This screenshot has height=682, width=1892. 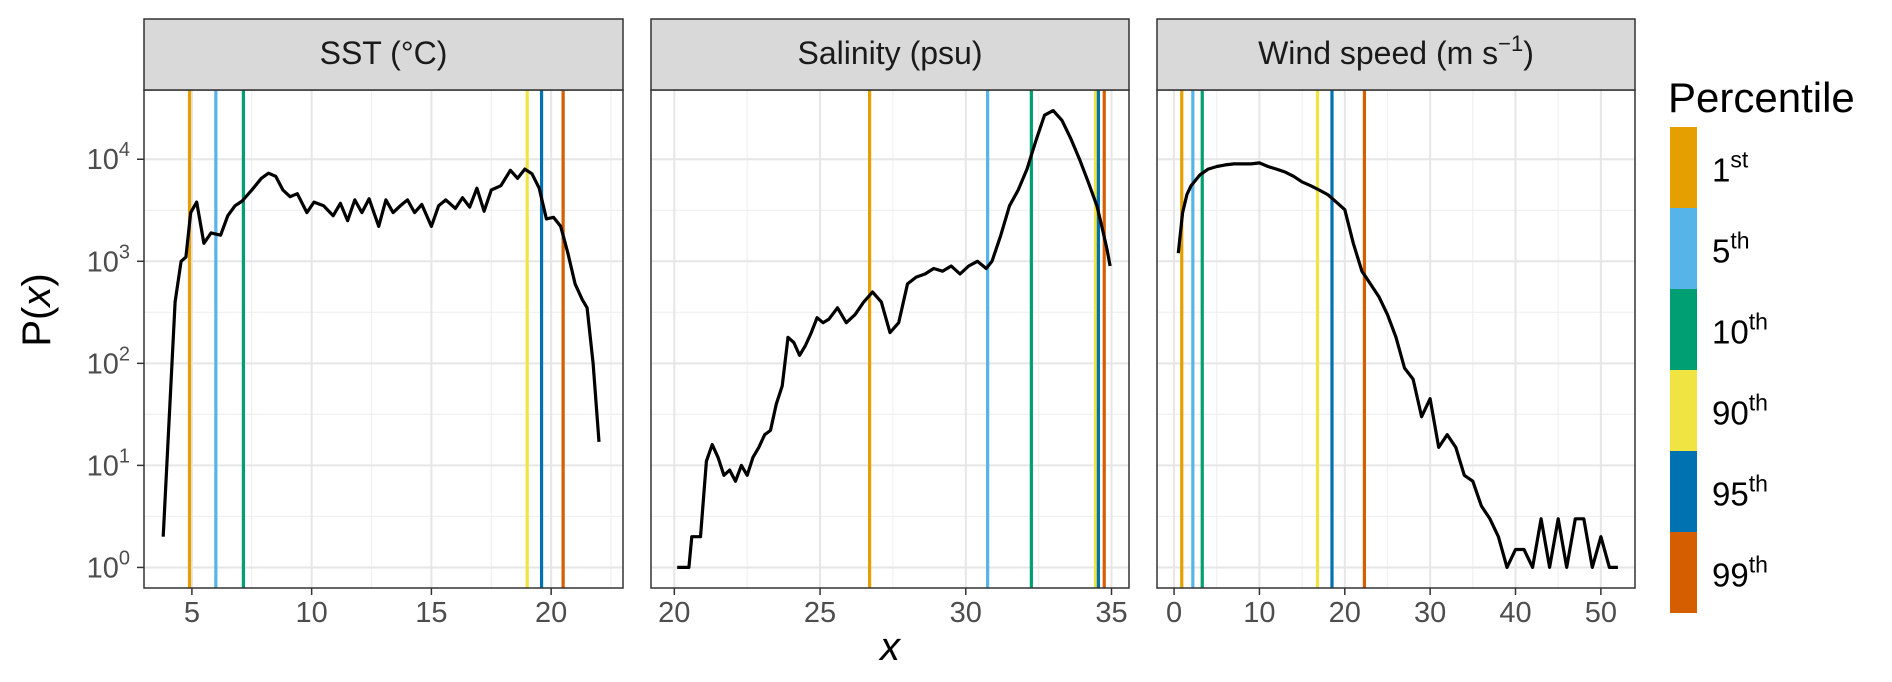 What do you see at coordinates (820, 613) in the screenshot?
I see `x-tick-label: 25` at bounding box center [820, 613].